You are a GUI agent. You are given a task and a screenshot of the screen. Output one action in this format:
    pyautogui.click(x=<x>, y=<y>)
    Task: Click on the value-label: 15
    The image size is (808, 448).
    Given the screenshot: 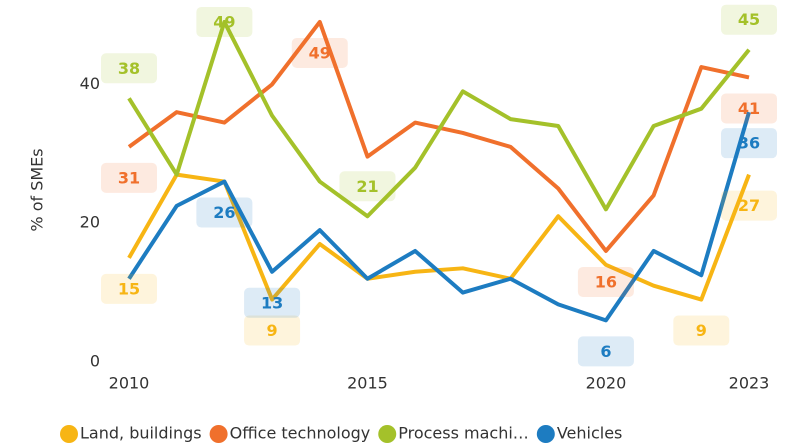 What is the action you would take?
    pyautogui.click(x=129, y=288)
    